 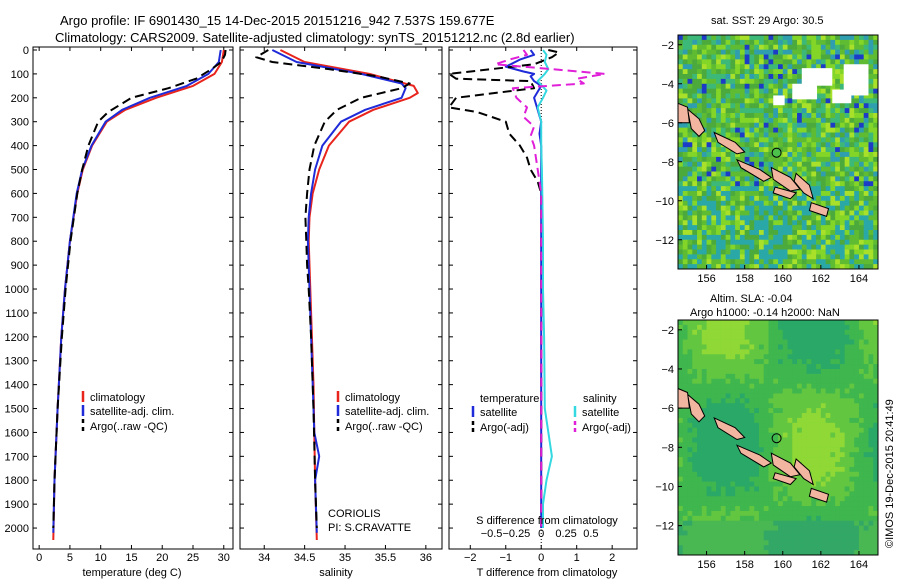 What do you see at coordinates (783, 565) in the screenshot?
I see `map-lon-label: 160` at bounding box center [783, 565].